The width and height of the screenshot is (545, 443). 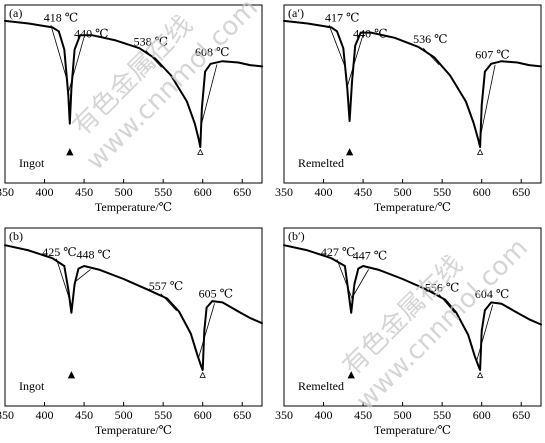 I want to click on panel-label: (b), so click(x=16, y=236).